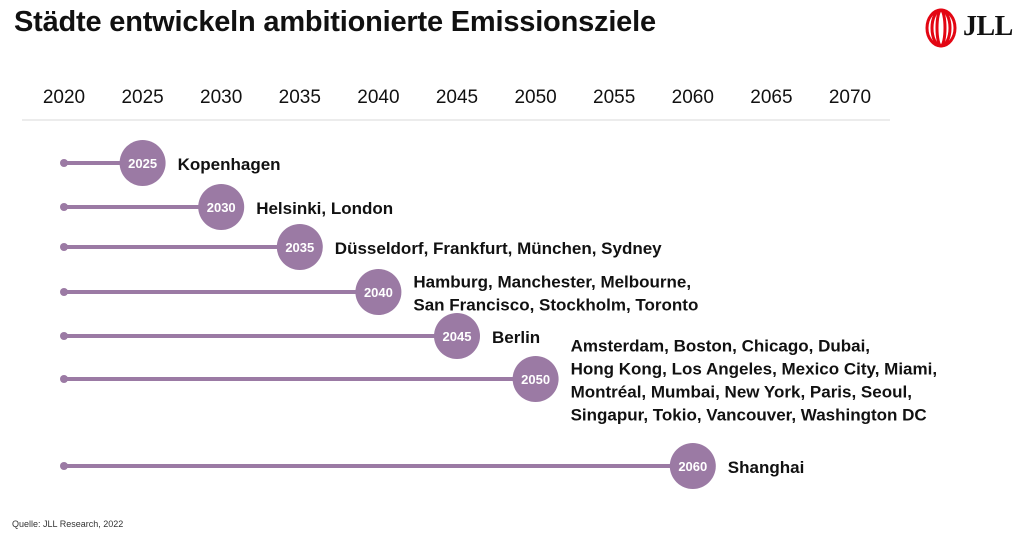 Image resolution: width=1024 pixels, height=534 pixels. Describe the element at coordinates (766, 467) in the screenshot. I see `city-label: Shanghai` at that location.